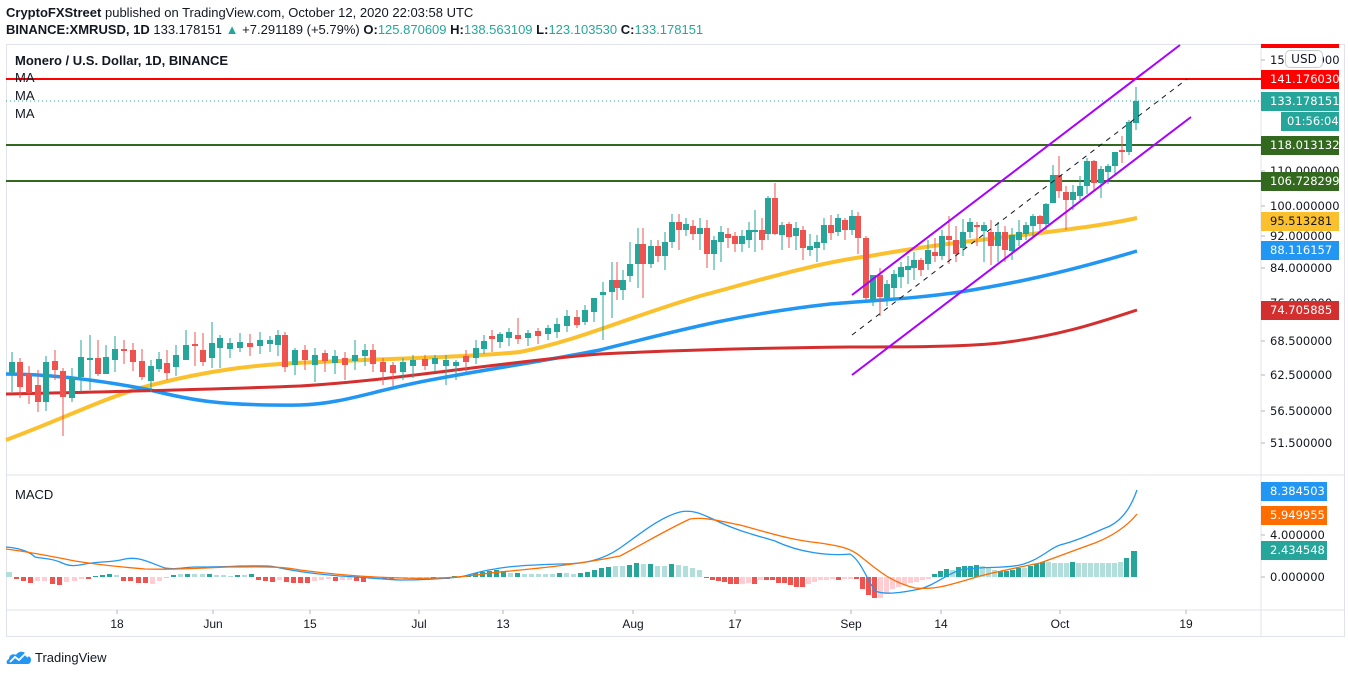  I want to click on macd-tick: 4.000000, so click(1297, 535).